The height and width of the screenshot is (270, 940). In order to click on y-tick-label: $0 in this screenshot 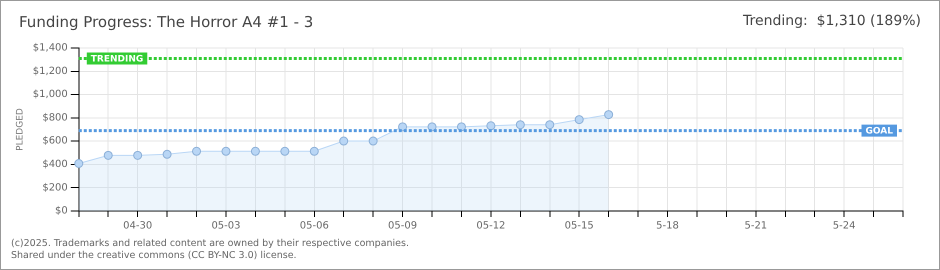, I will do `click(61, 211)`.